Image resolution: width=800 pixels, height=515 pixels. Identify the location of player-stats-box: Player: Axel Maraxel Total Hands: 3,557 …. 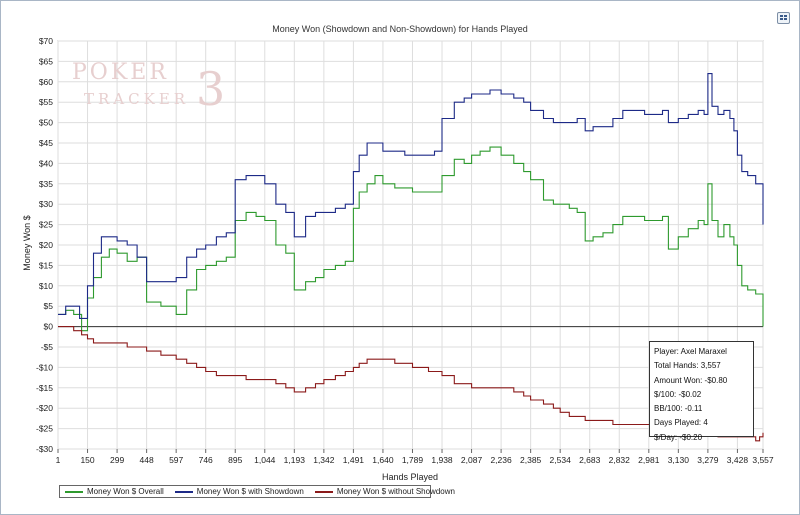
(701, 391).